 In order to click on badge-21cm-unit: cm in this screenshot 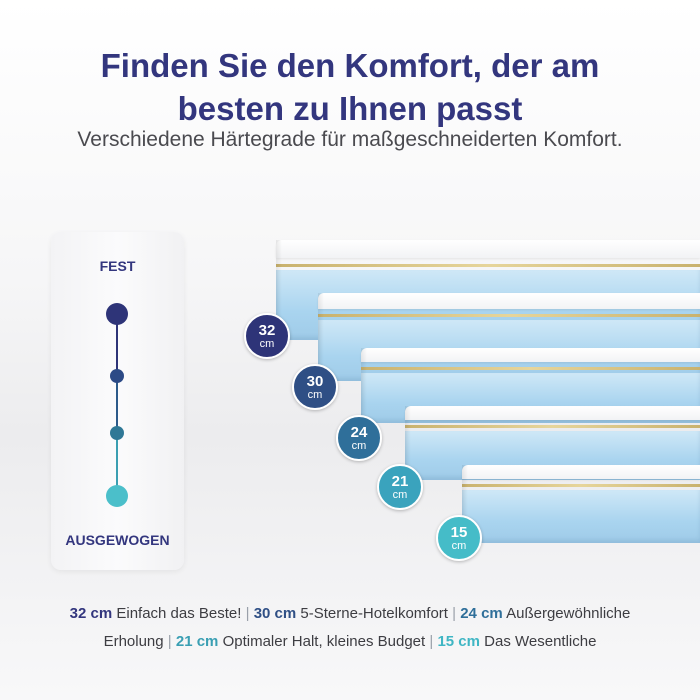, I will do `click(400, 495)`.